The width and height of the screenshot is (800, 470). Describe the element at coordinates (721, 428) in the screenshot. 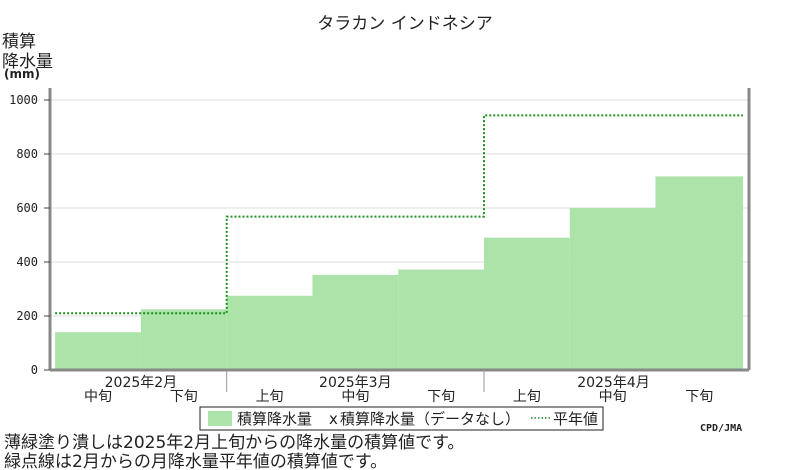

I see `credit: CPD/JMA` at that location.